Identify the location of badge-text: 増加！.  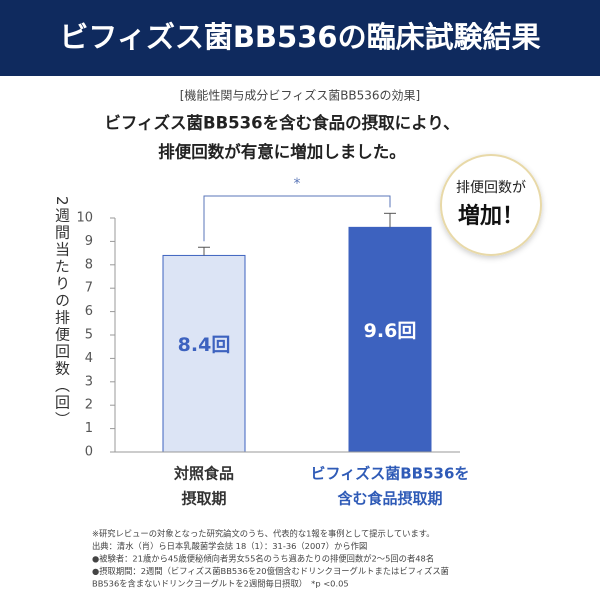
(491, 216).